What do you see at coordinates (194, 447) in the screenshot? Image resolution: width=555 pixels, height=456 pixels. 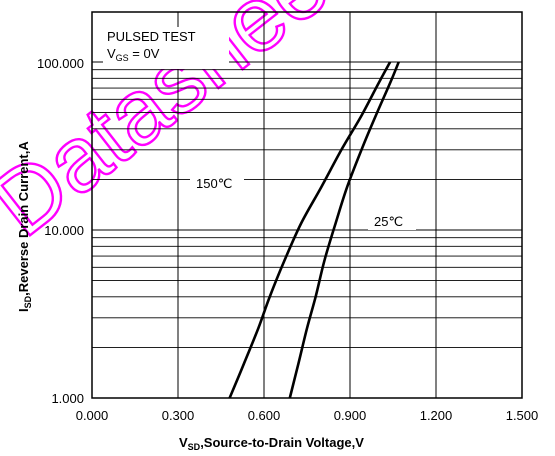 I see `x-title-sub: SD` at bounding box center [194, 447].